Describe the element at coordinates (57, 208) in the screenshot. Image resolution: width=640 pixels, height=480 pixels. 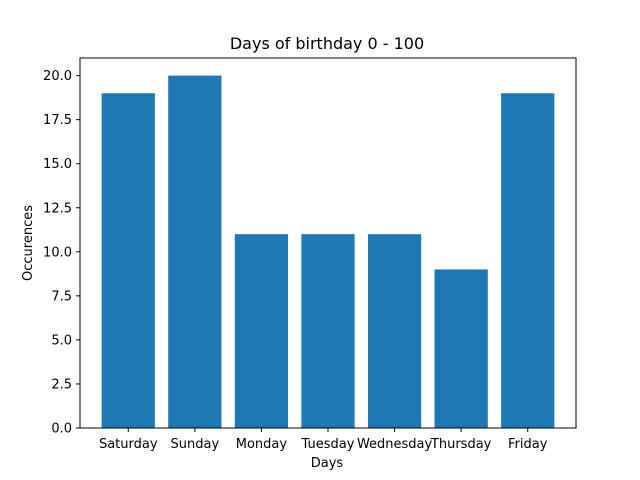
I see `y-tick-label: 12.5` at that location.